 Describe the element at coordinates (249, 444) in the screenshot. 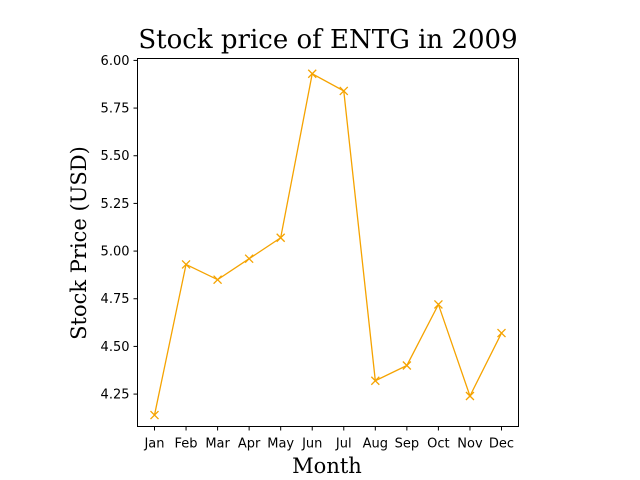

I see `x-tick-label: Apr` at that location.